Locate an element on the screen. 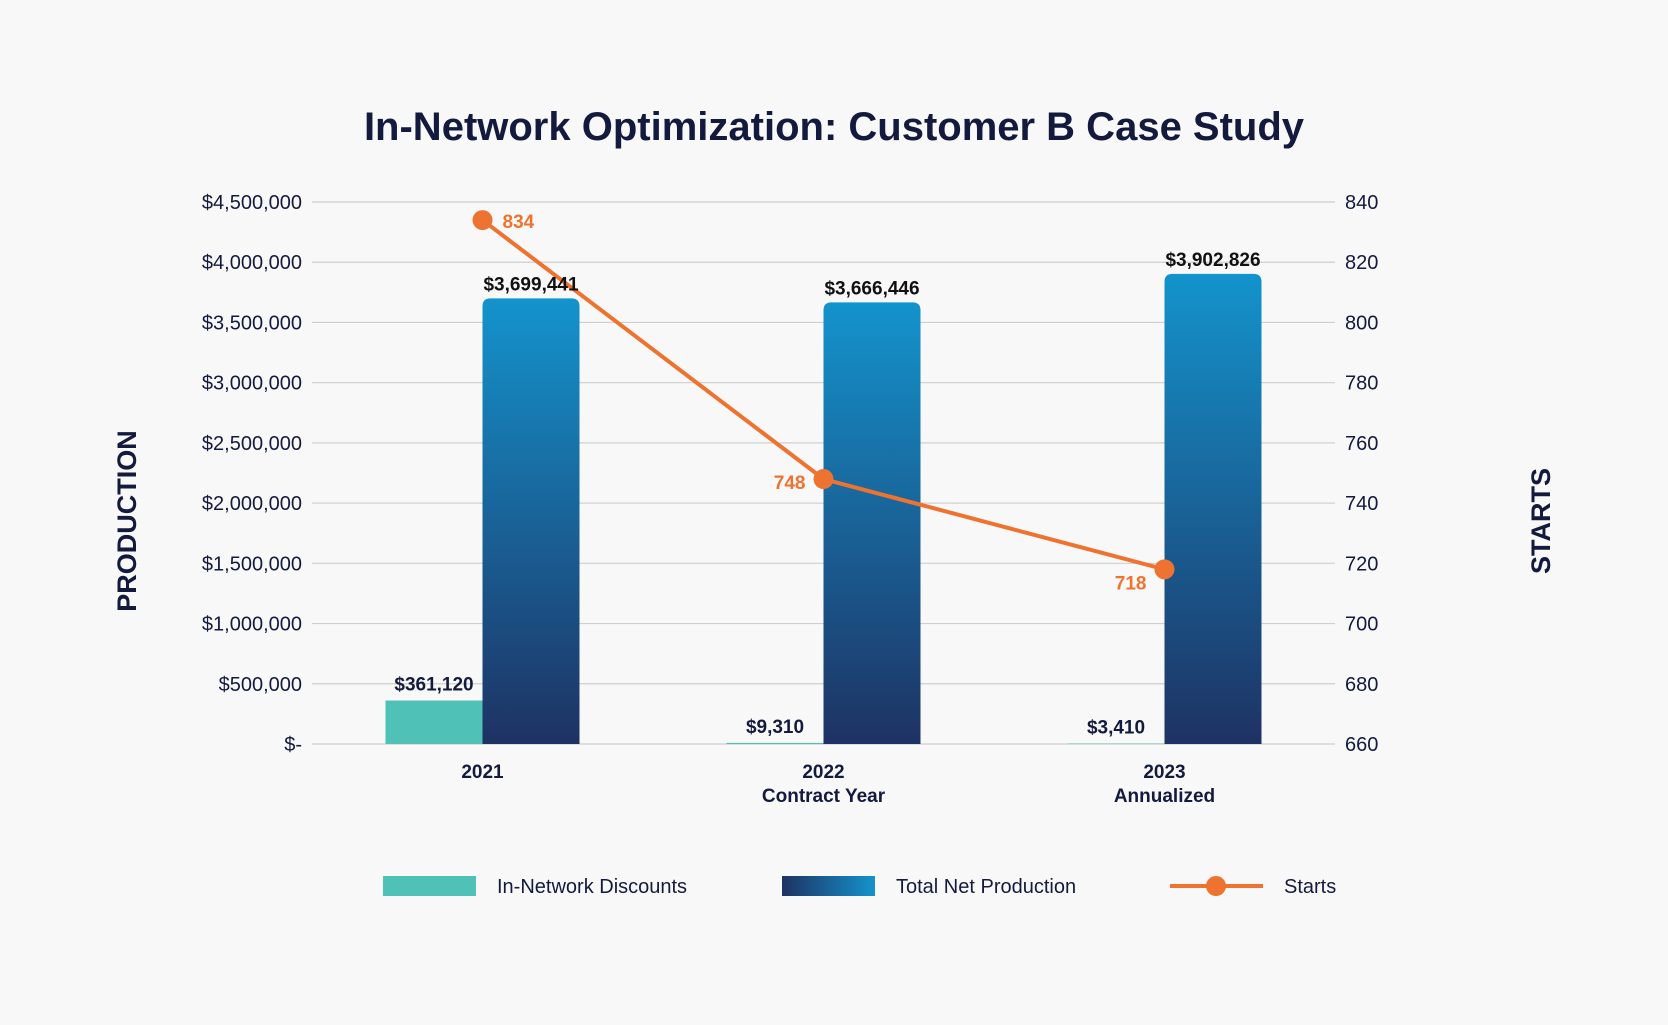 The image size is (1668, 1025). x-tick-label: 2021 is located at coordinates (482, 772).